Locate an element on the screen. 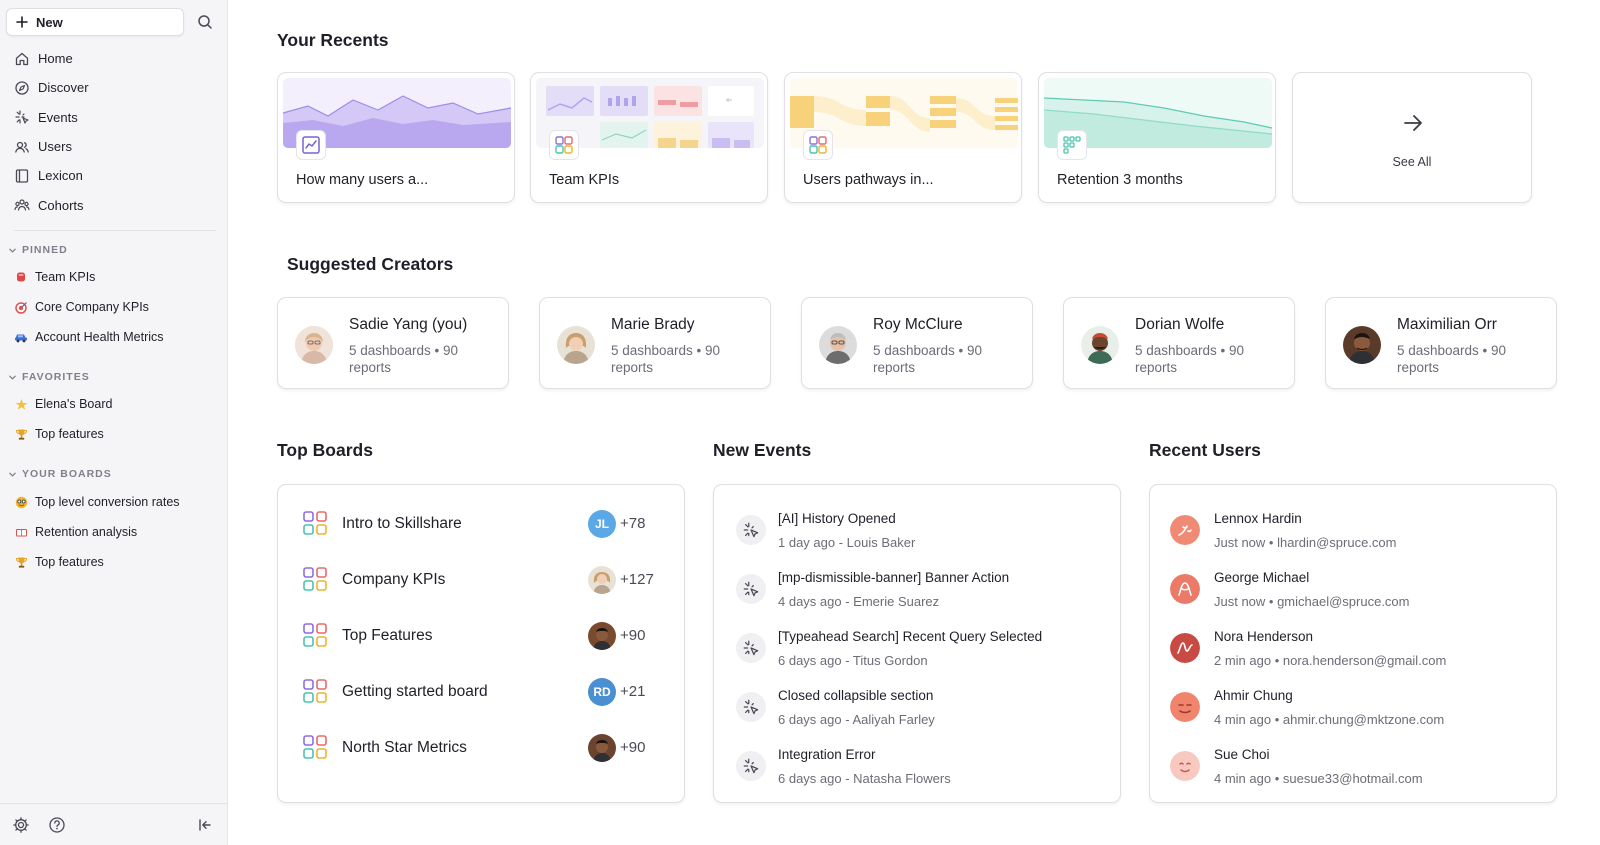  plus-icon is located at coordinates (22, 22).